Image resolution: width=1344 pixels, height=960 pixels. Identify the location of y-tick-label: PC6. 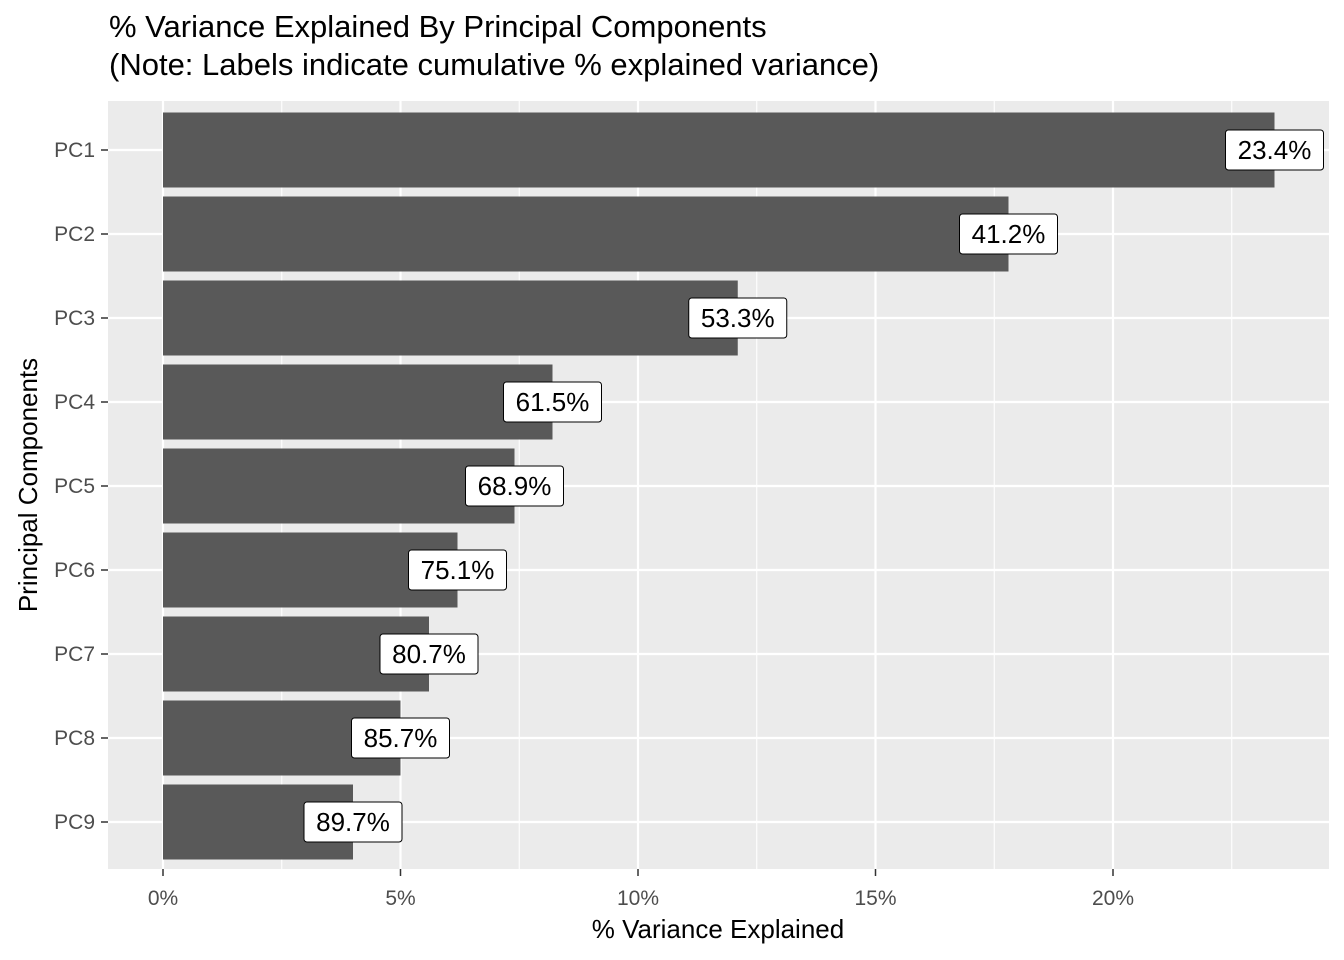
(74, 570).